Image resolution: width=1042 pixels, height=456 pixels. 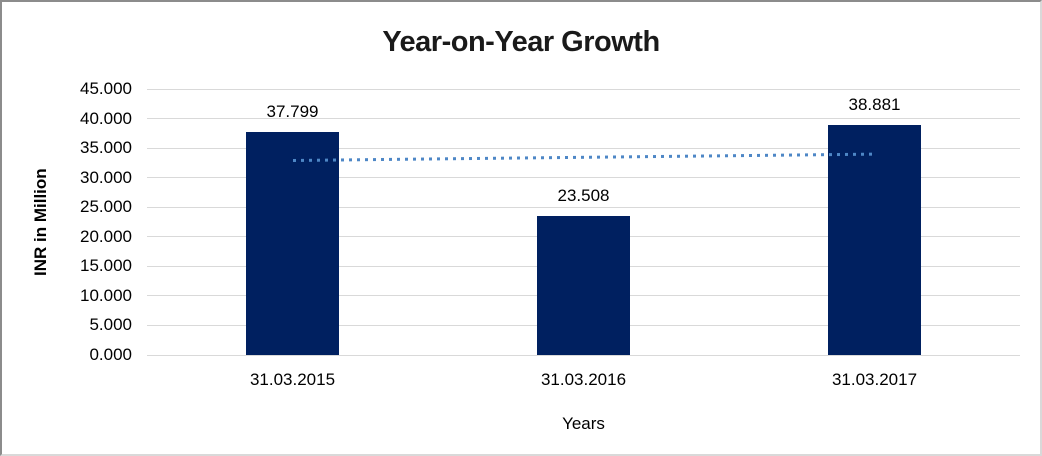 What do you see at coordinates (583, 423) in the screenshot?
I see `x-axis-title: Years` at bounding box center [583, 423].